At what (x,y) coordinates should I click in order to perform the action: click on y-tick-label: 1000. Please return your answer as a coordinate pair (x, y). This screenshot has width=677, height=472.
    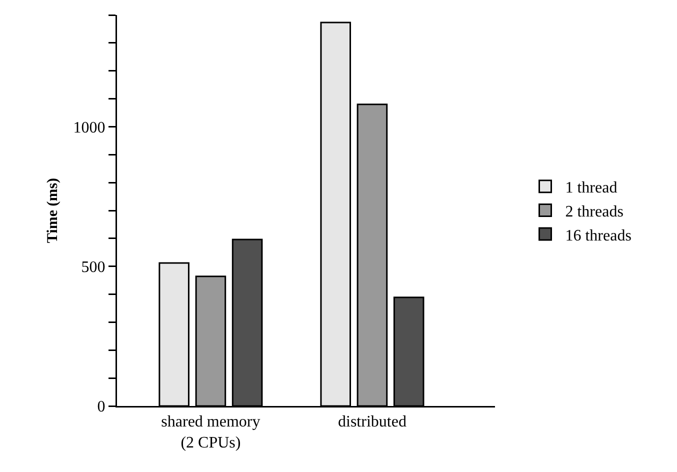
    Looking at the image, I should click on (89, 127).